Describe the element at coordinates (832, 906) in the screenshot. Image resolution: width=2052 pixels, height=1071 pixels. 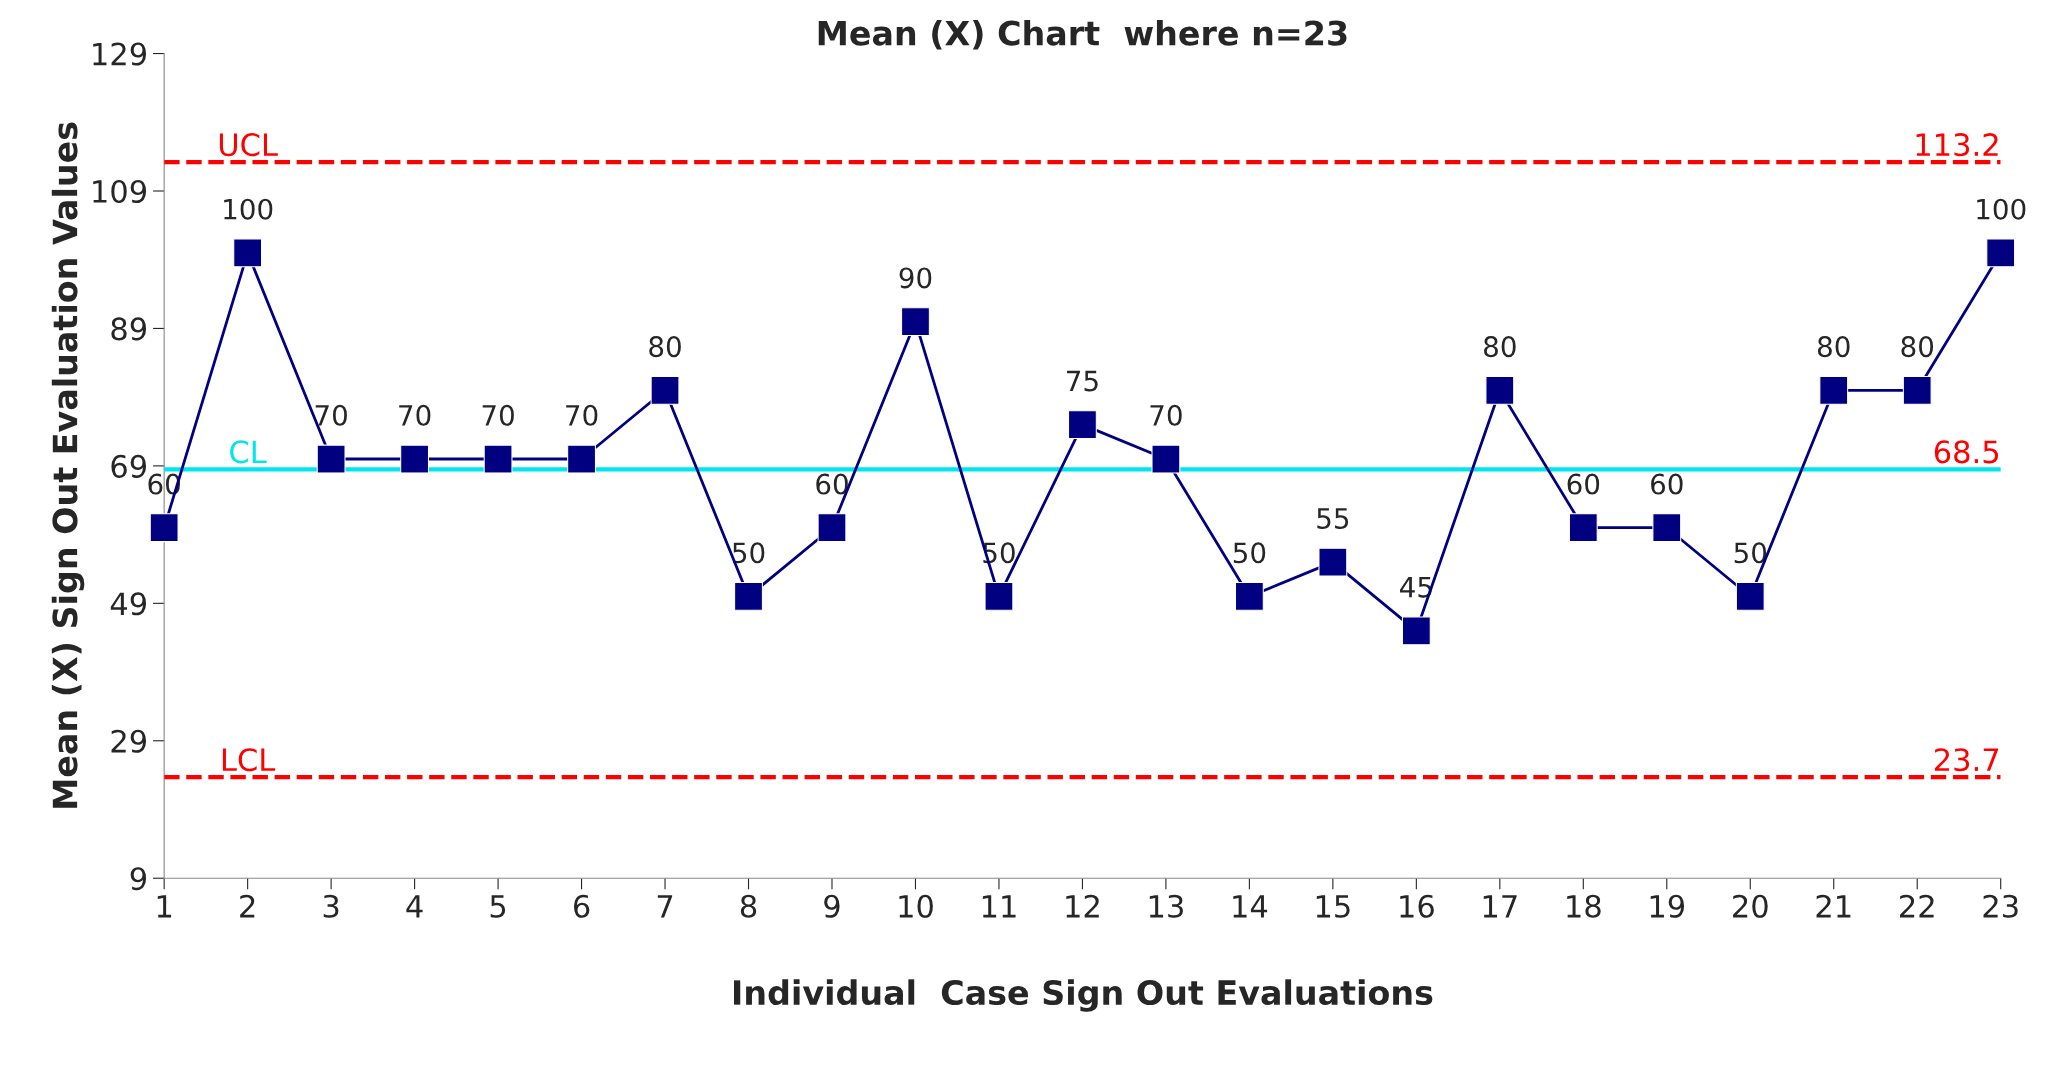
I see `x-tick-label: 9` at that location.